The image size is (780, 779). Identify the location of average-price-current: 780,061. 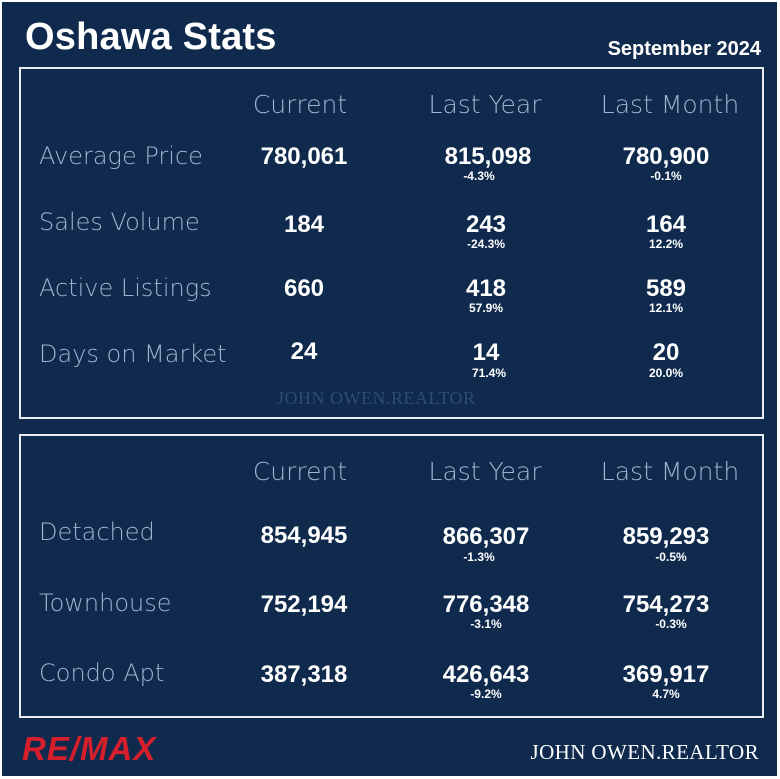
(304, 156).